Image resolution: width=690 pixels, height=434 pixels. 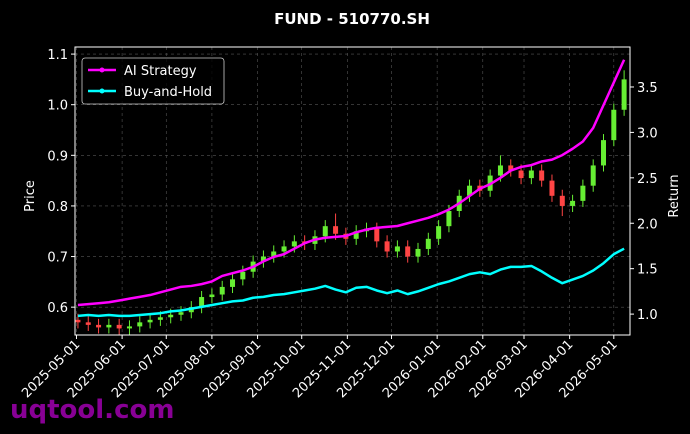 What do you see at coordinates (352, 19) in the screenshot?
I see `chart-title: FUND - 510770.SH` at bounding box center [352, 19].